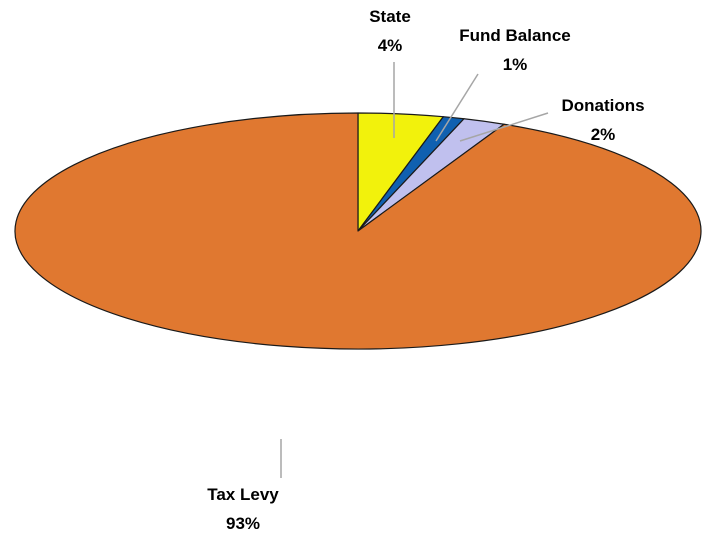  Describe the element at coordinates (514, 35) in the screenshot. I see `label-fund-balance: Fund Balance` at that location.